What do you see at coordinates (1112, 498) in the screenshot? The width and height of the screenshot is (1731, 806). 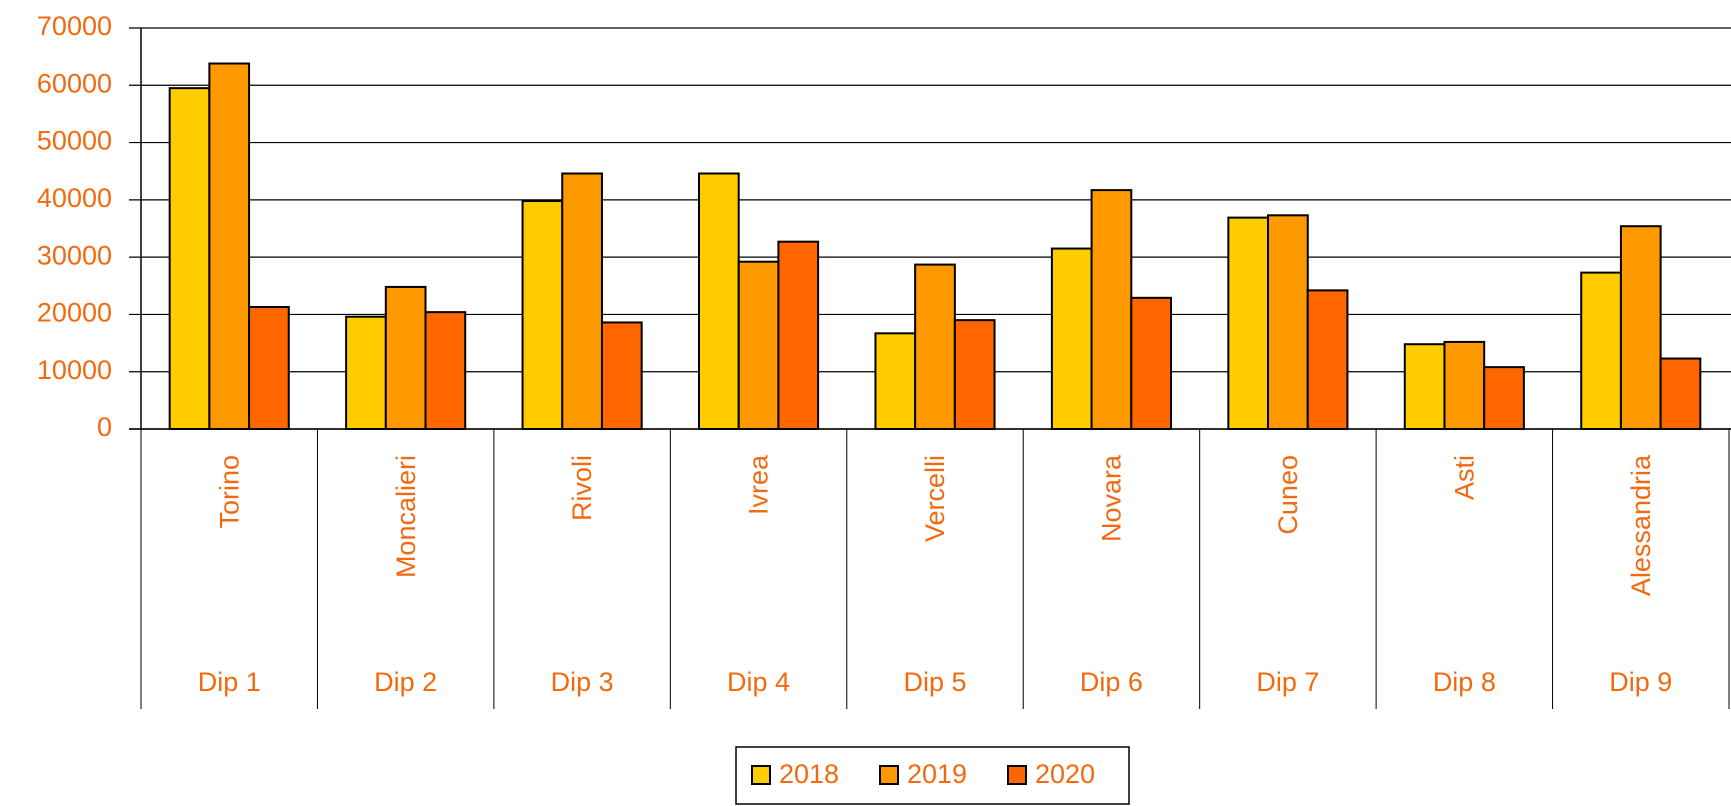 I see `x-tick-label: Novara` at bounding box center [1112, 498].